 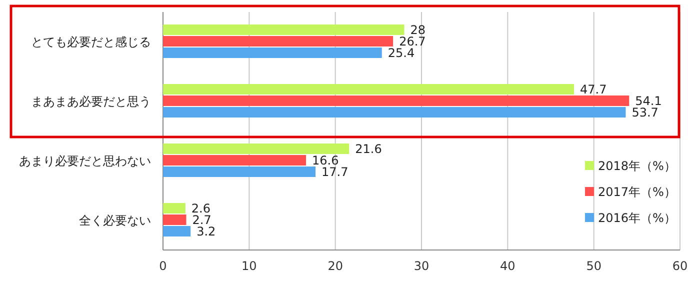 I want to click on data-label: 3.2, so click(x=206, y=231).